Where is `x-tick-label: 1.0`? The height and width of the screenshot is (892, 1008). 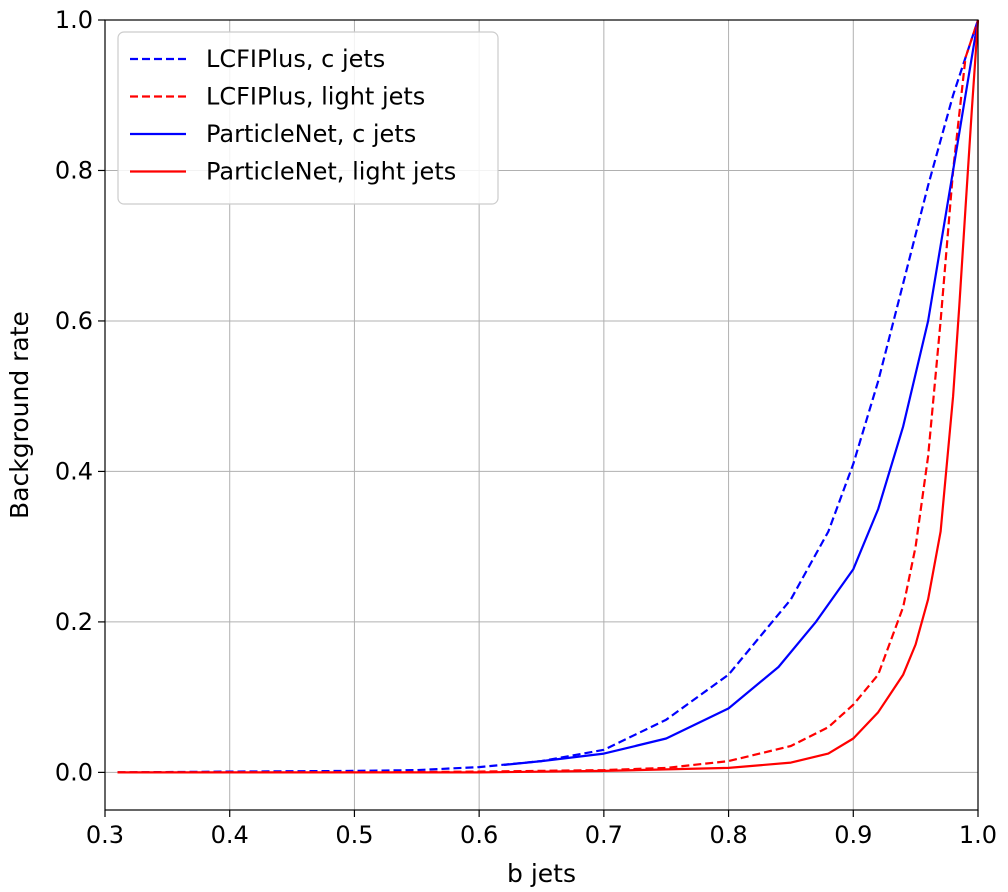
x-tick-label: 1.0 is located at coordinates (978, 835).